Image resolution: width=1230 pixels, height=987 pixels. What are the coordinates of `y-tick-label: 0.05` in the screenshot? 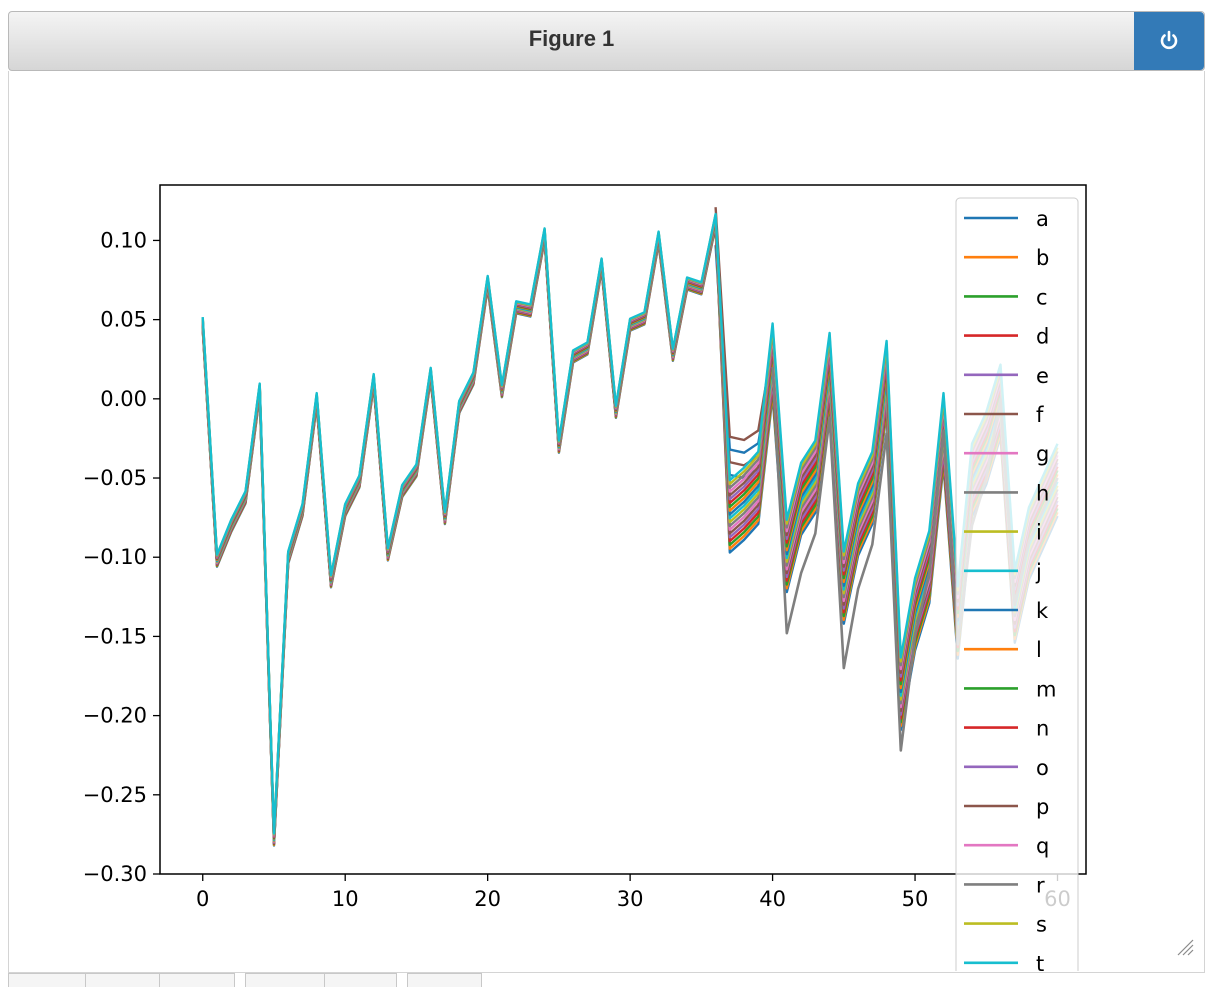 It's located at (123, 320).